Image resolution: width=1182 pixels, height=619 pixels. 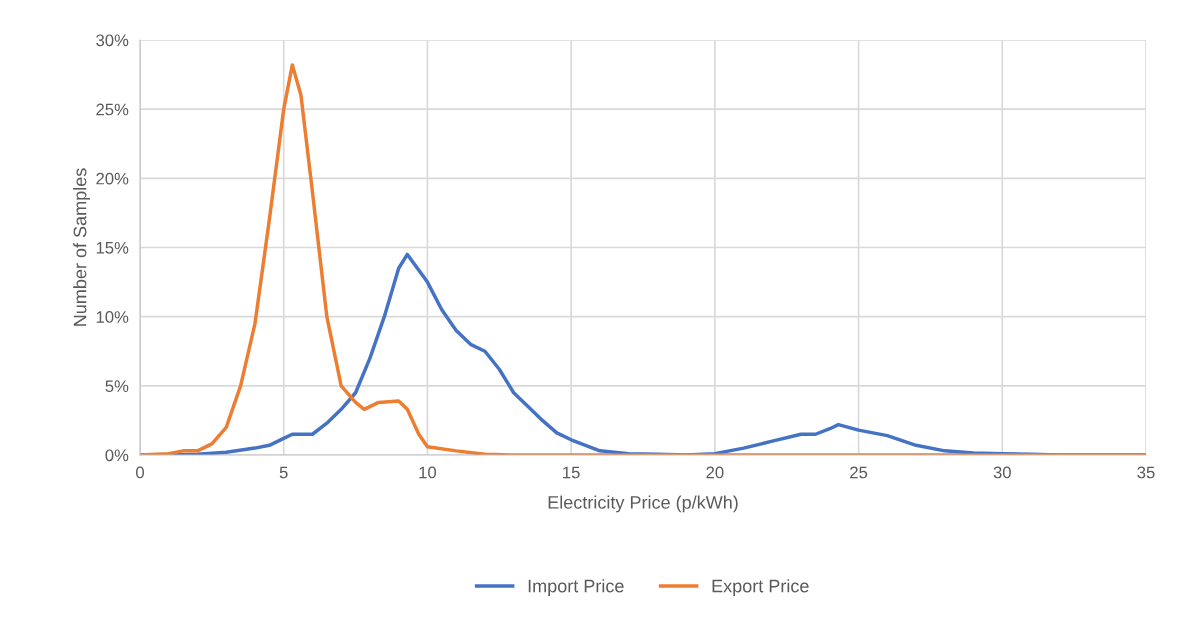 I want to click on x-tick-label: 10, so click(x=428, y=472).